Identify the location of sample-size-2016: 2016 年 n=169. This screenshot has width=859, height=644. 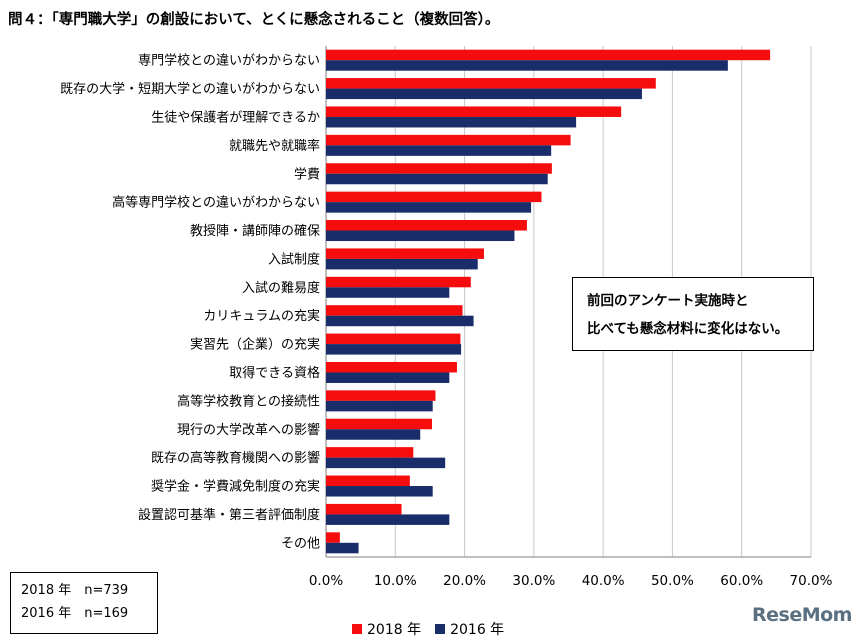
(75, 613).